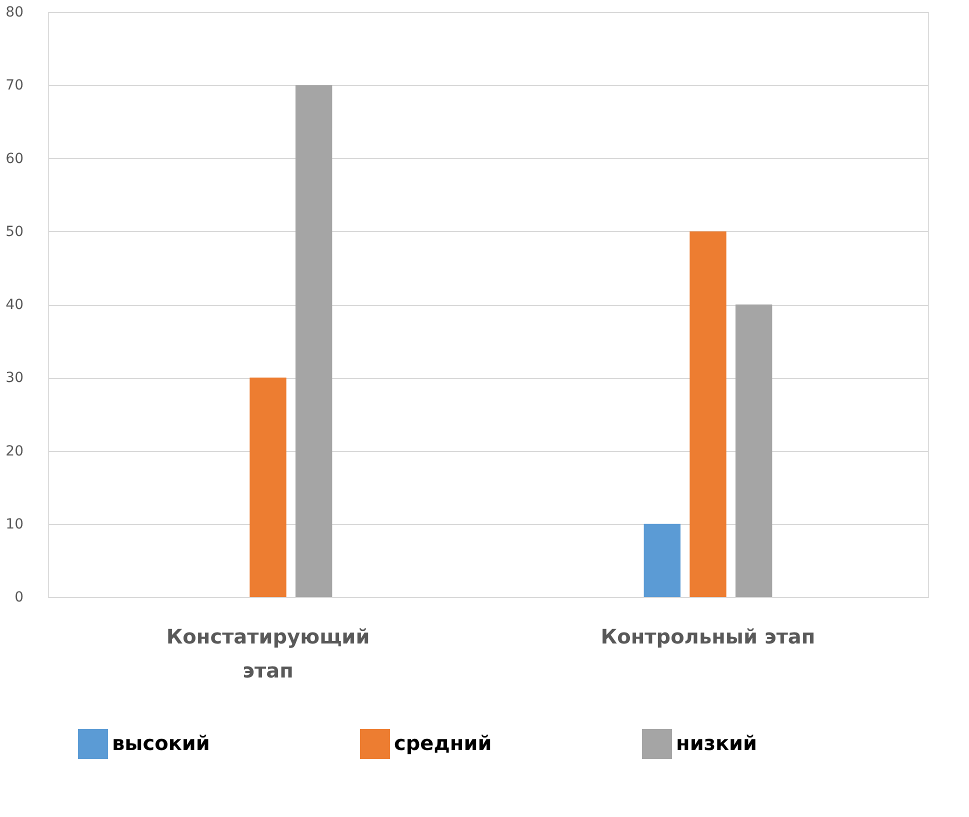 This screenshot has height=817, width=969. Describe the element at coordinates (15, 305) in the screenshot. I see `y-tick-label: 40` at that location.